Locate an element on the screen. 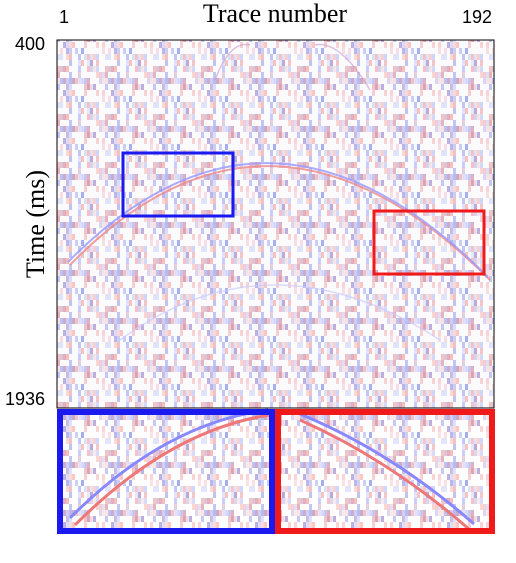 The width and height of the screenshot is (516, 563). y-axis-label: Time (ms) is located at coordinates (35, 224).